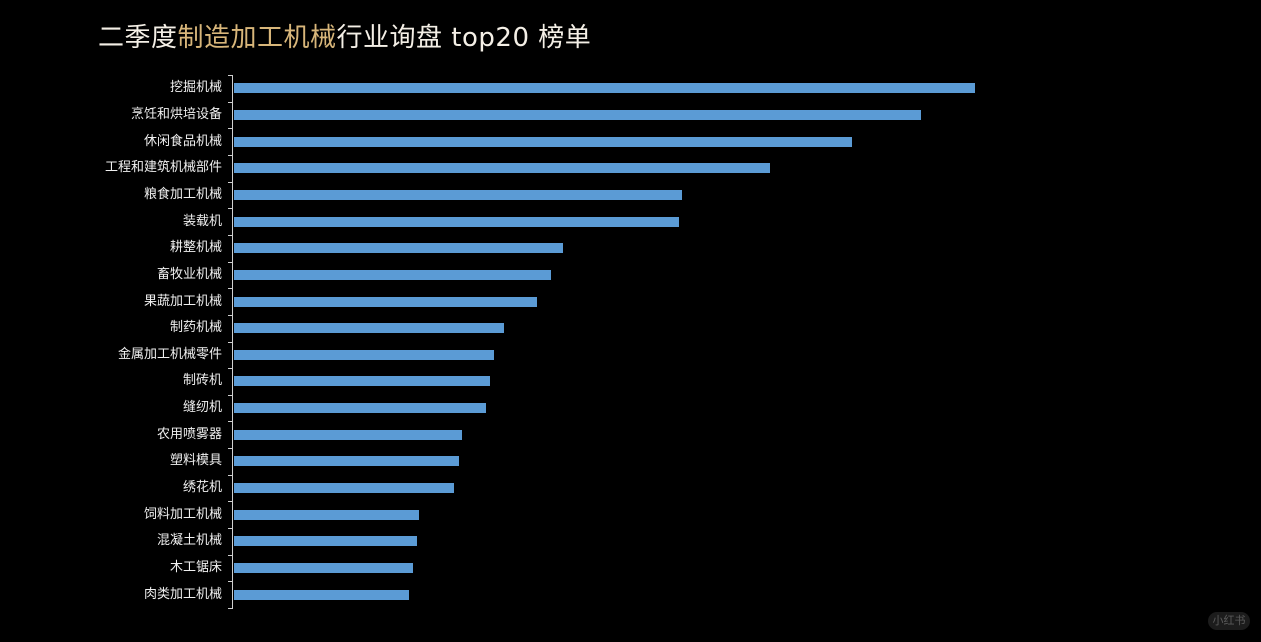  Describe the element at coordinates (195, 327) in the screenshot. I see `category-label: 制药机械` at that location.